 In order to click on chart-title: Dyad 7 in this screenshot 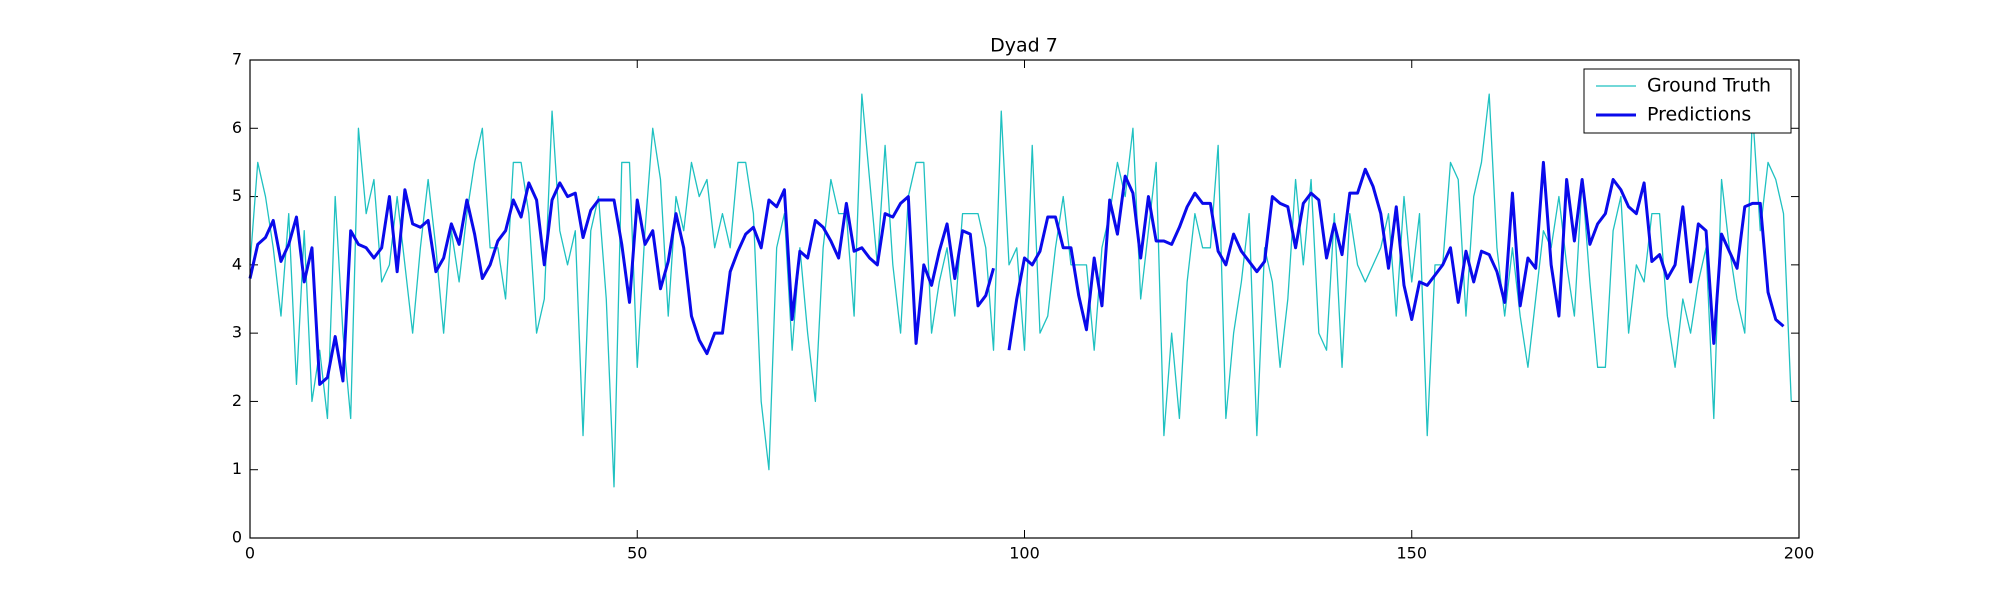, I will do `click(1024, 46)`.